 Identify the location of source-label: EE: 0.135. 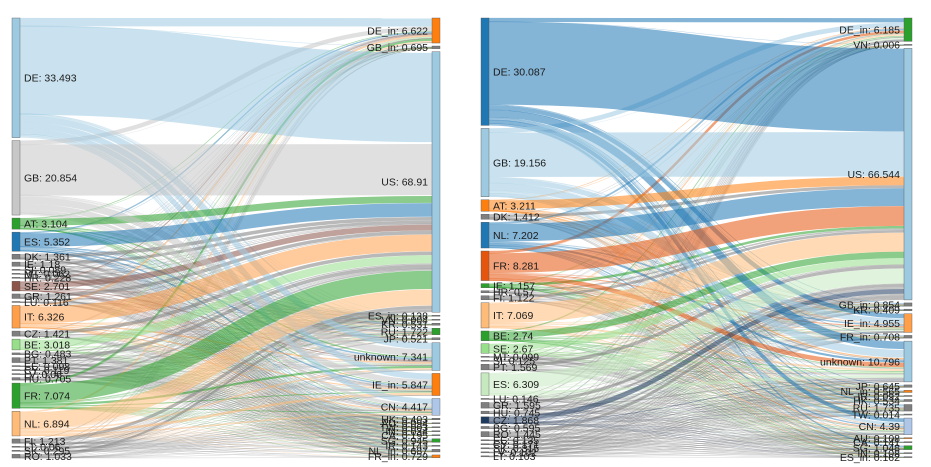
(516, 441).